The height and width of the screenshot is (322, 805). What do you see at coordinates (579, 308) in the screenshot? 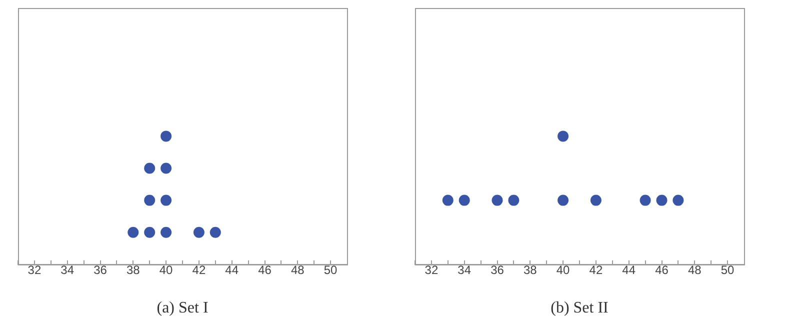
I see `text: (b) Set II` at bounding box center [579, 308].